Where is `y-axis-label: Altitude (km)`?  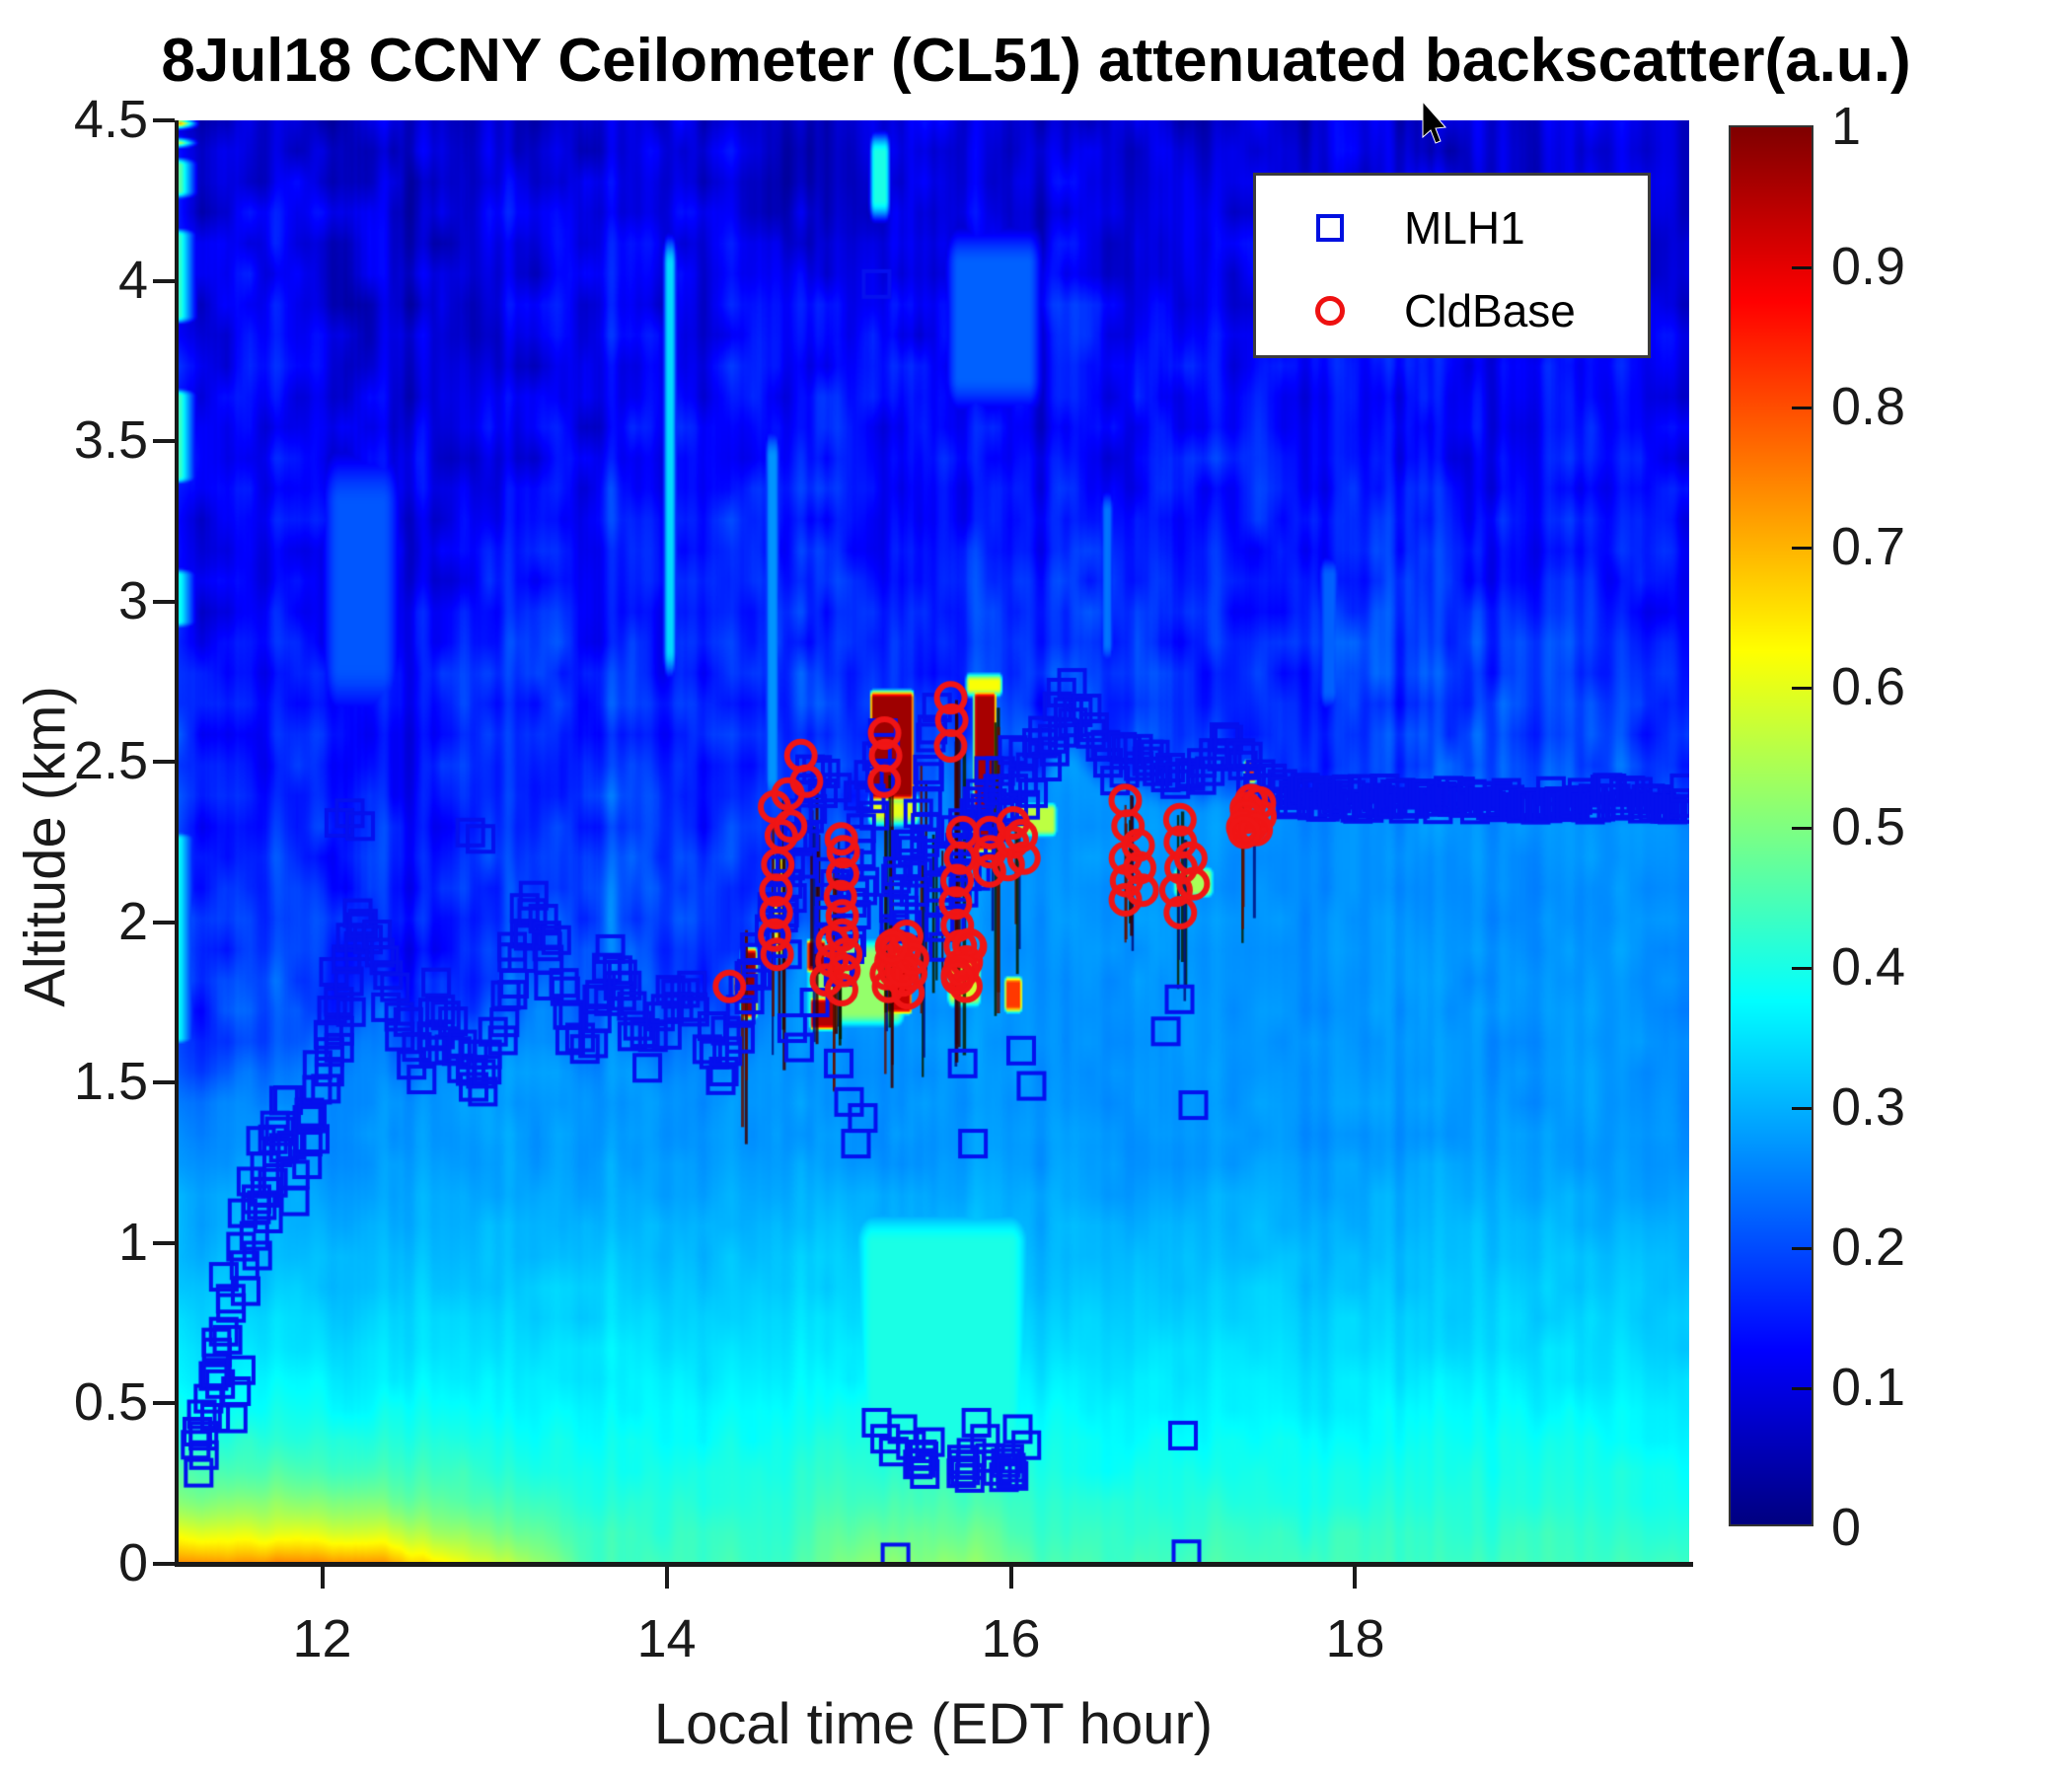 y-axis-label: Altitude (km) is located at coordinates (46, 847).